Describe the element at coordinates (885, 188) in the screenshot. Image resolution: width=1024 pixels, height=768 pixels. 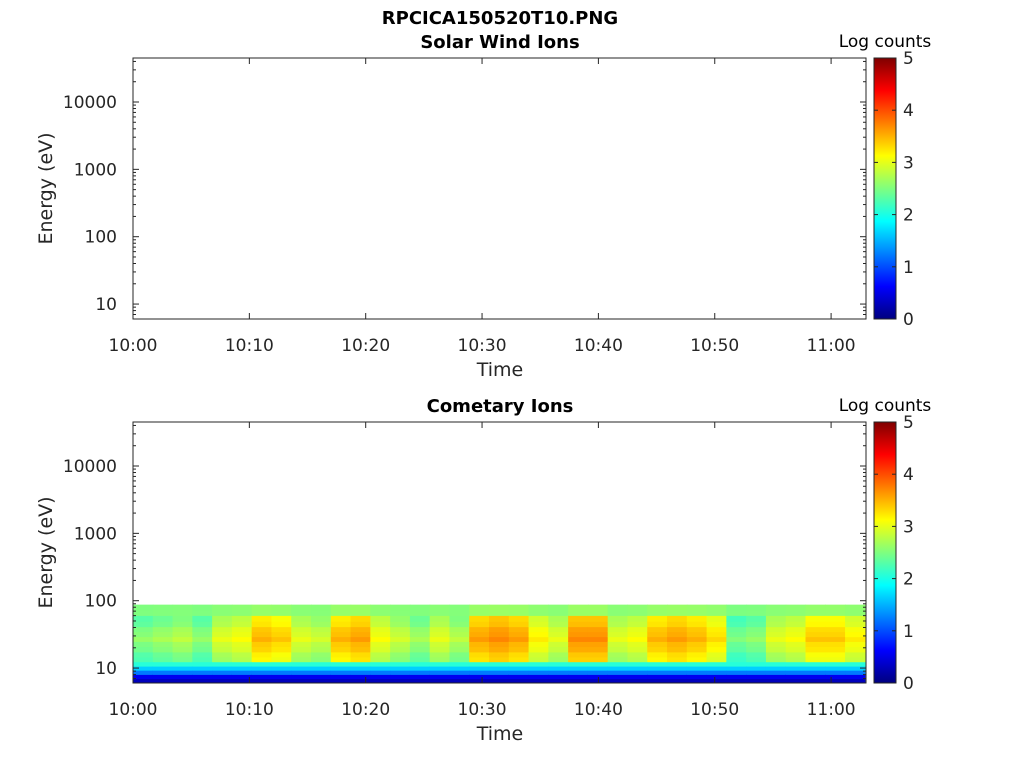
I see `colorbar-scale` at that location.